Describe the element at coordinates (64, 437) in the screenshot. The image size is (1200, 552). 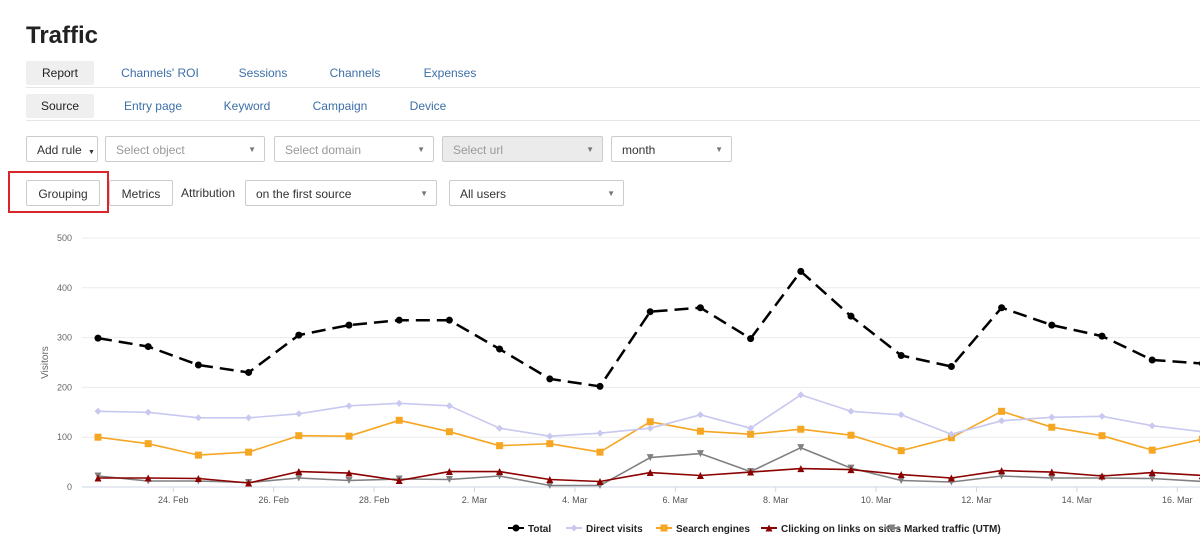
I see `y-tick-label: 100` at that location.